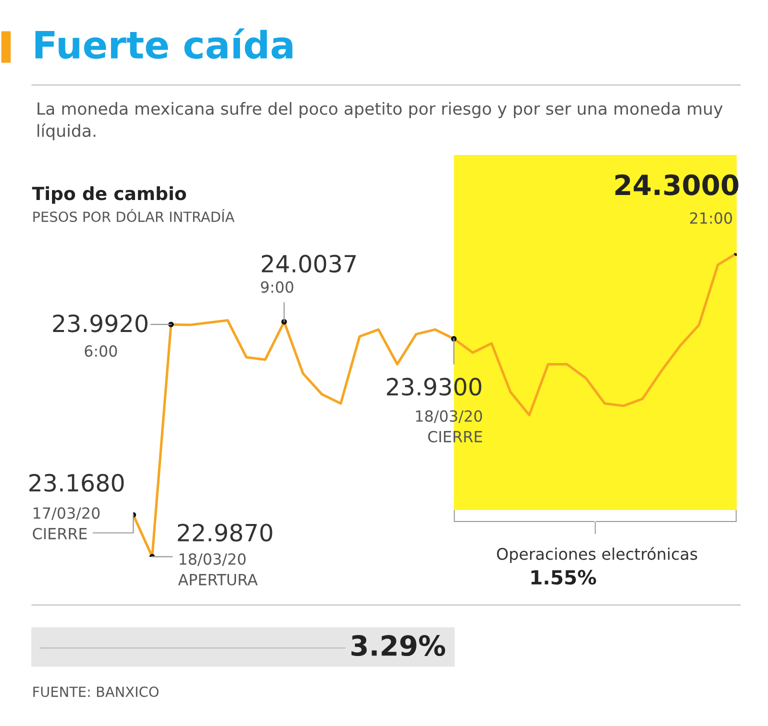  I want to click on y-axis-title: Tipo de cambio, so click(109, 195).